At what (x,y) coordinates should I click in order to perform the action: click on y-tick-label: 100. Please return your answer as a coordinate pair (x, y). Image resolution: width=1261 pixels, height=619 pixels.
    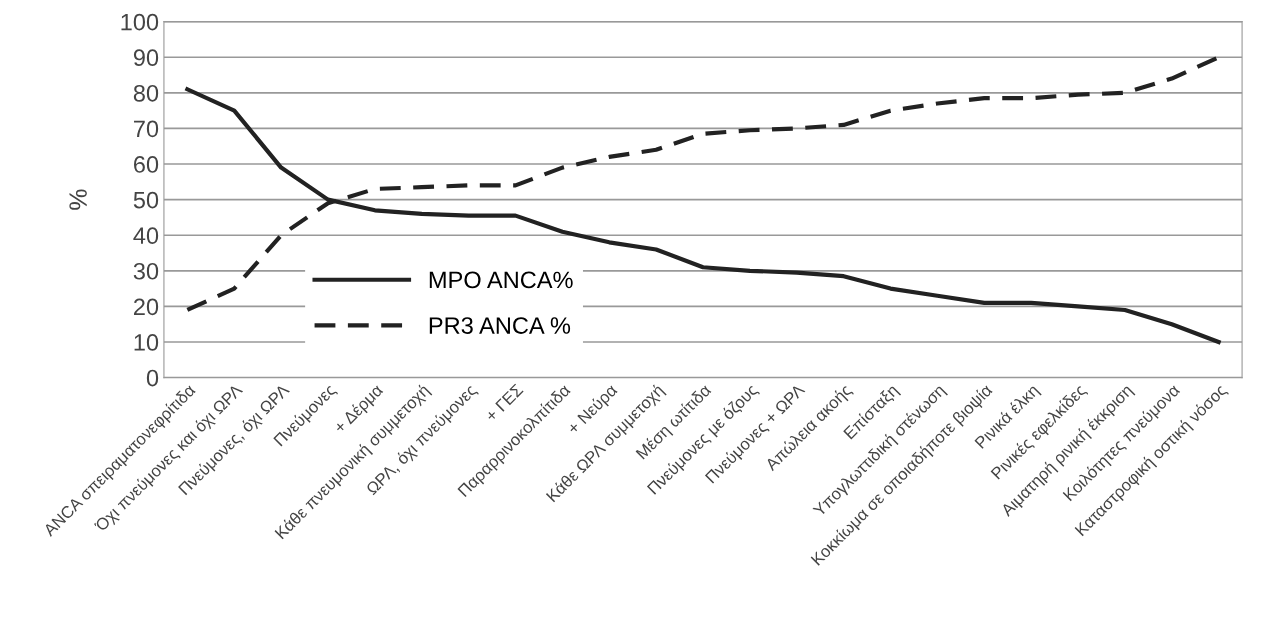
    Looking at the image, I should click on (140, 22).